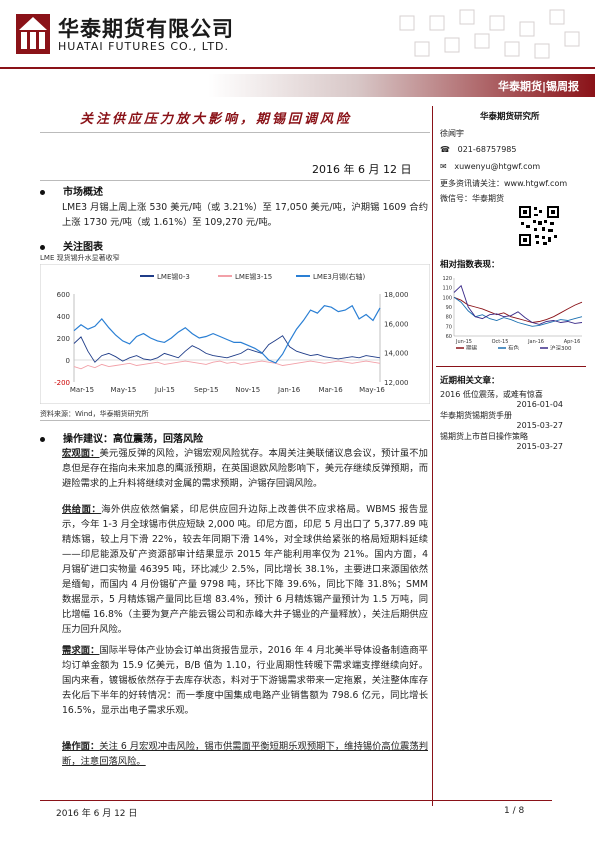  What do you see at coordinates (81, 453) in the screenshot?
I see `macro-label: 宏观面：` at bounding box center [81, 453].